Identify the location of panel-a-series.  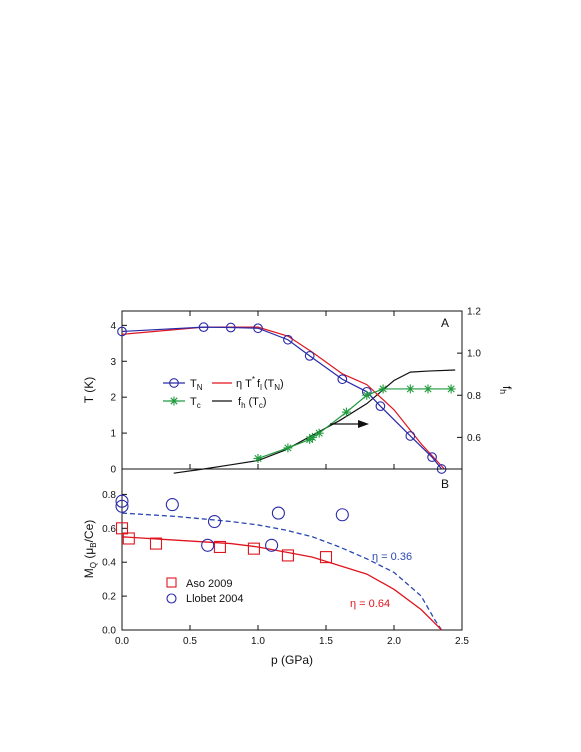
(286, 398).